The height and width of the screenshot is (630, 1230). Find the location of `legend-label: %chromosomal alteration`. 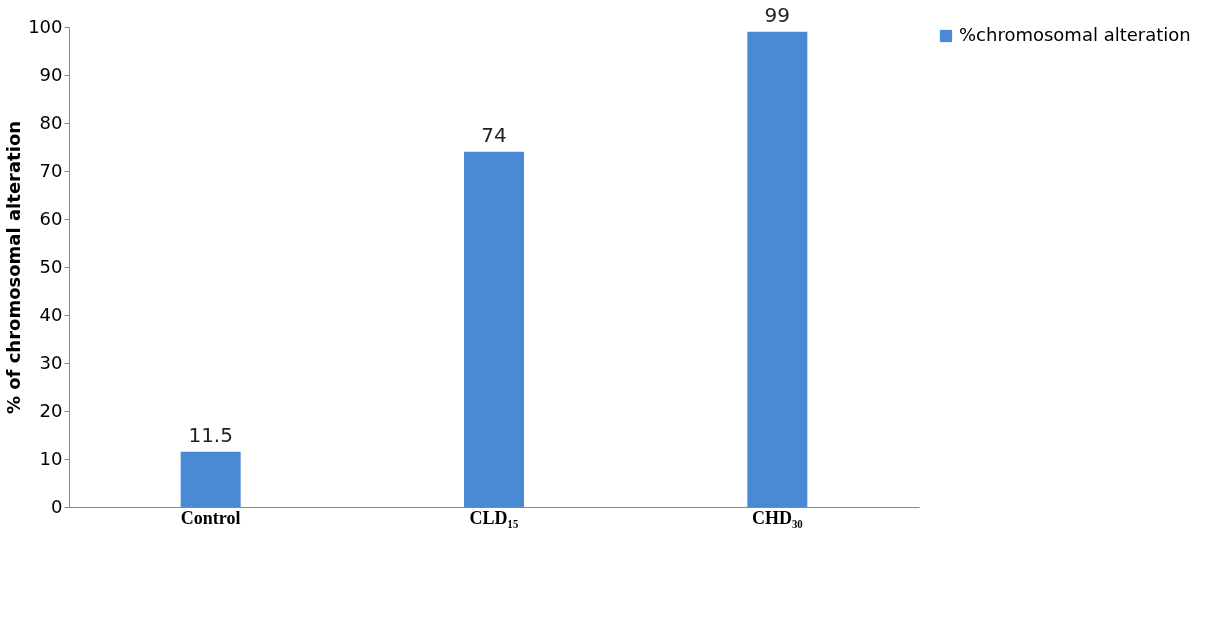

legend-label: %chromosomal alteration is located at coordinates (1075, 34).